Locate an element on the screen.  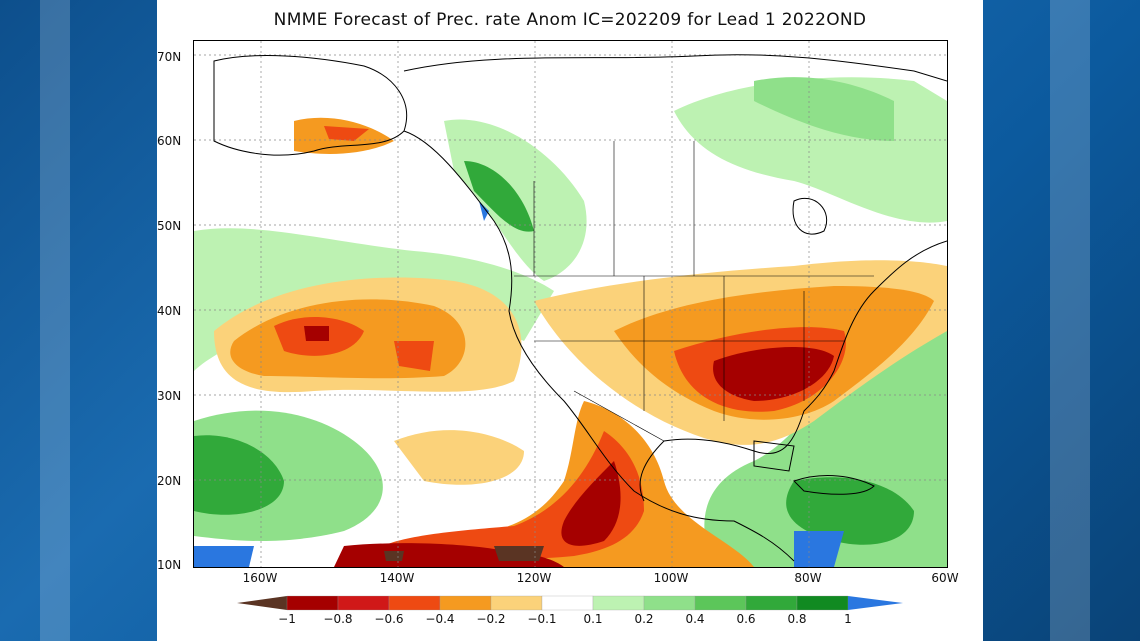
wet-region-east-pacific-core is located at coordinates (239, 475).